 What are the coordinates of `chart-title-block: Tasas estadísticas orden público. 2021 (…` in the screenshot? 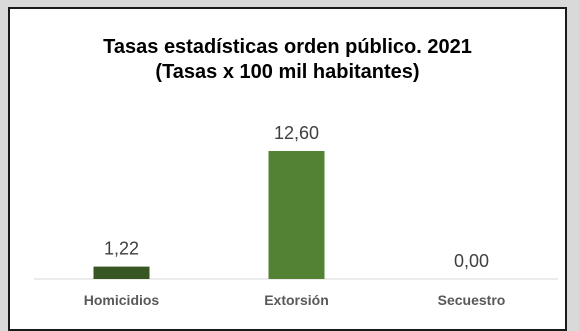 It's located at (287, 60).